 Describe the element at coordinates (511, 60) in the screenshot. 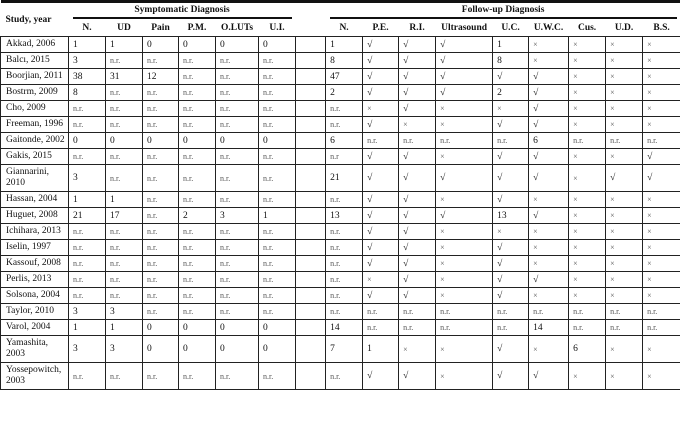

I see `follow-up-cell: 8` at that location.